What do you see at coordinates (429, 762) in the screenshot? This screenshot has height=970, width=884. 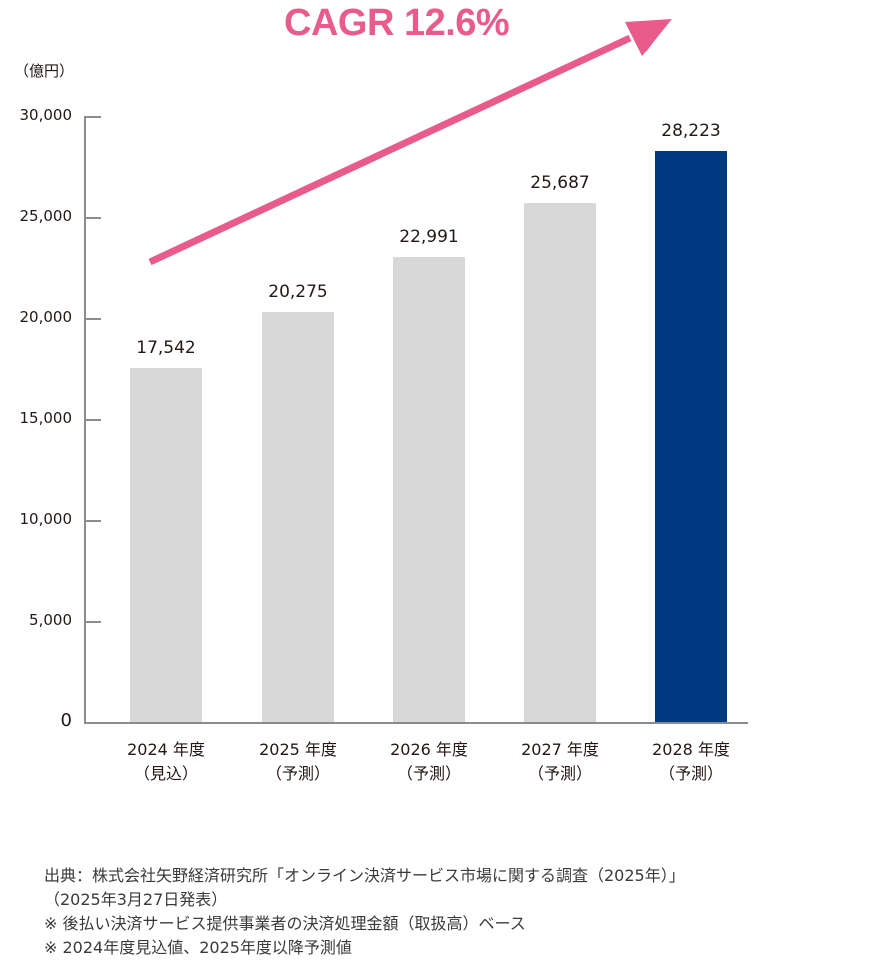 I see `x-category-label: 2026 年度 （予測）` at bounding box center [429, 762].